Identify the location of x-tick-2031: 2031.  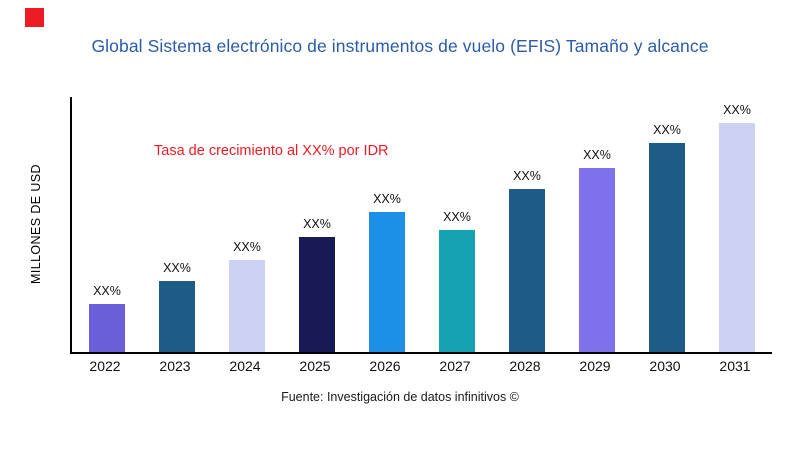
(735, 366).